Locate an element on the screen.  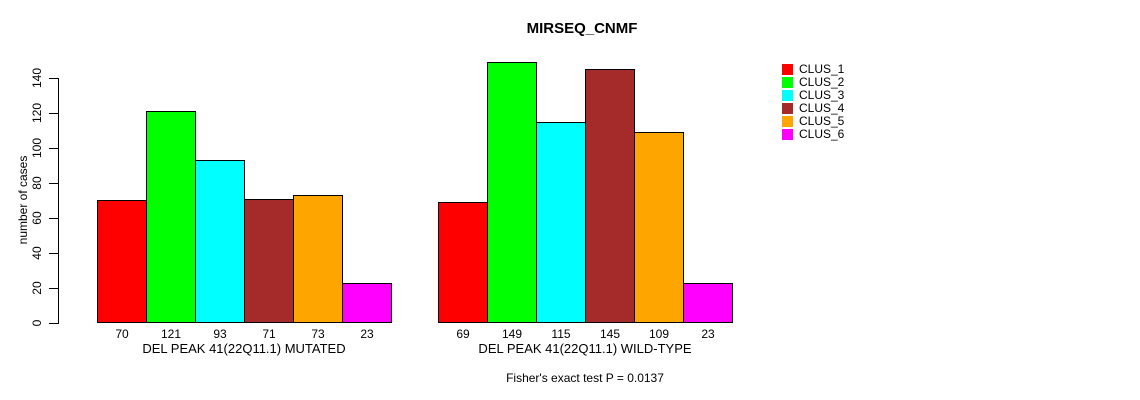
bar-value-label: 115 is located at coordinates (561, 334).